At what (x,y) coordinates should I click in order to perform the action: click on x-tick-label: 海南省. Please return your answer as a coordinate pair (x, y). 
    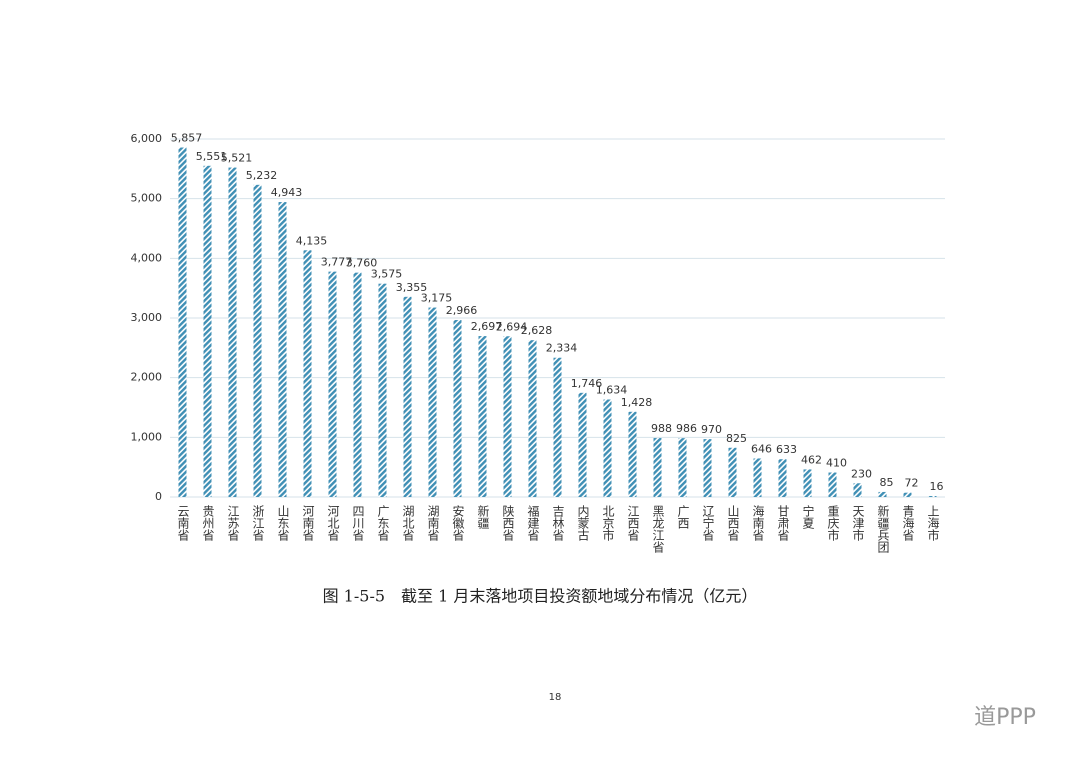
    Looking at the image, I should click on (758, 522).